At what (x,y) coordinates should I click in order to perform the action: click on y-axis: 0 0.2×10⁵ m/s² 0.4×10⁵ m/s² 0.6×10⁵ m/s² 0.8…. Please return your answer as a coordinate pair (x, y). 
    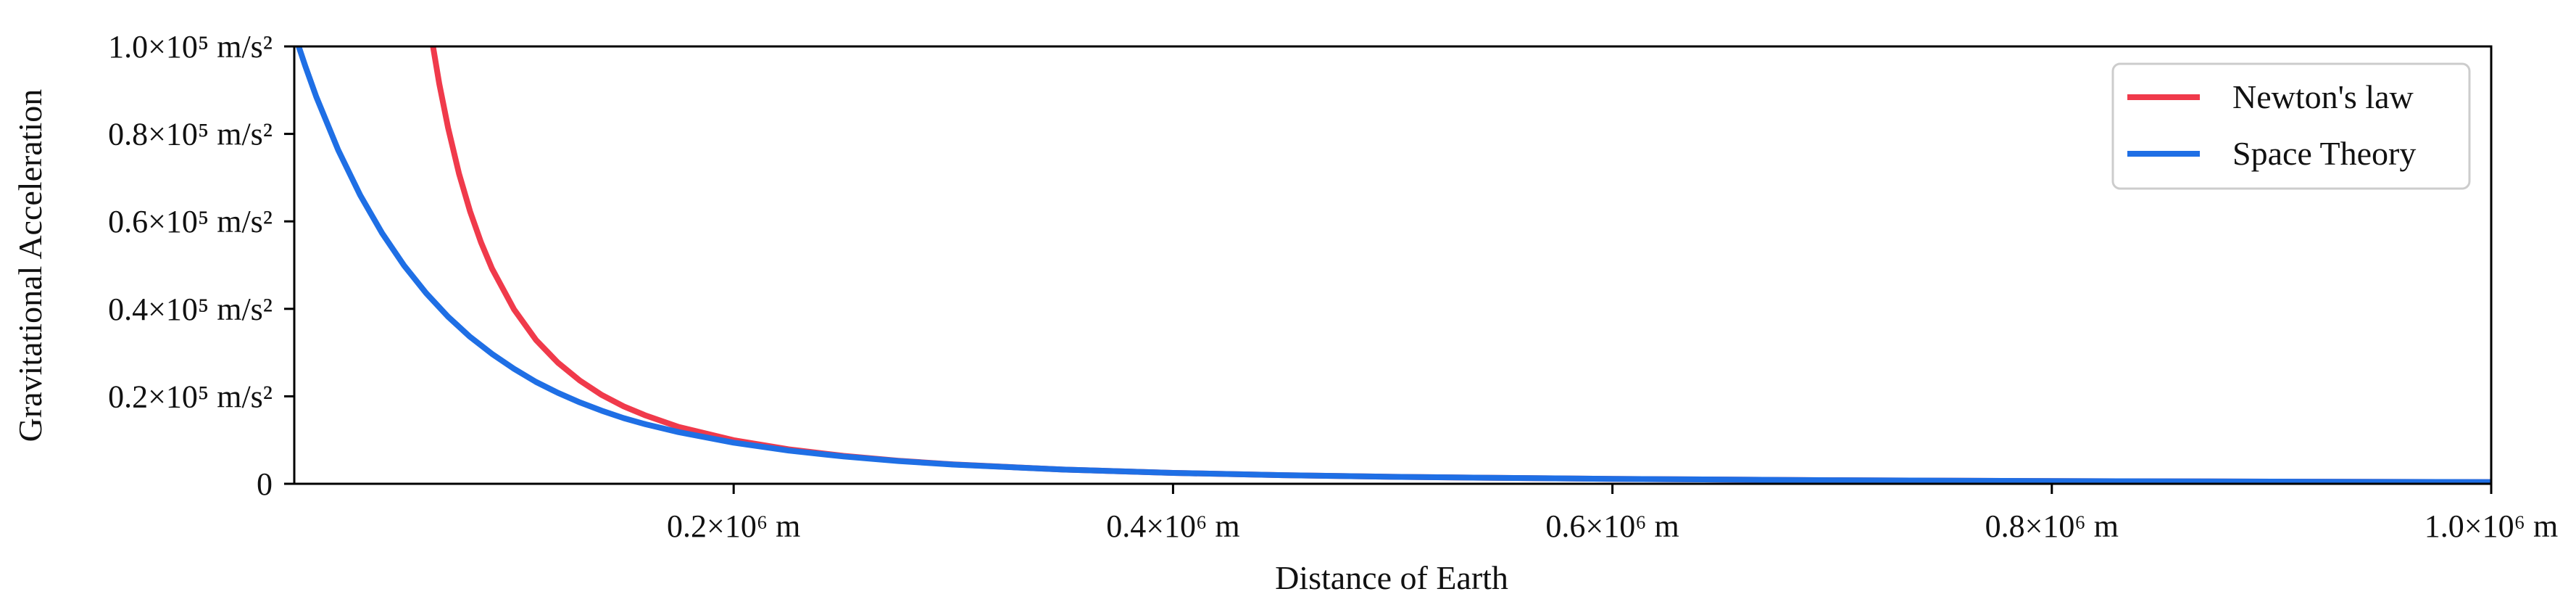
    Looking at the image, I should click on (201, 265).